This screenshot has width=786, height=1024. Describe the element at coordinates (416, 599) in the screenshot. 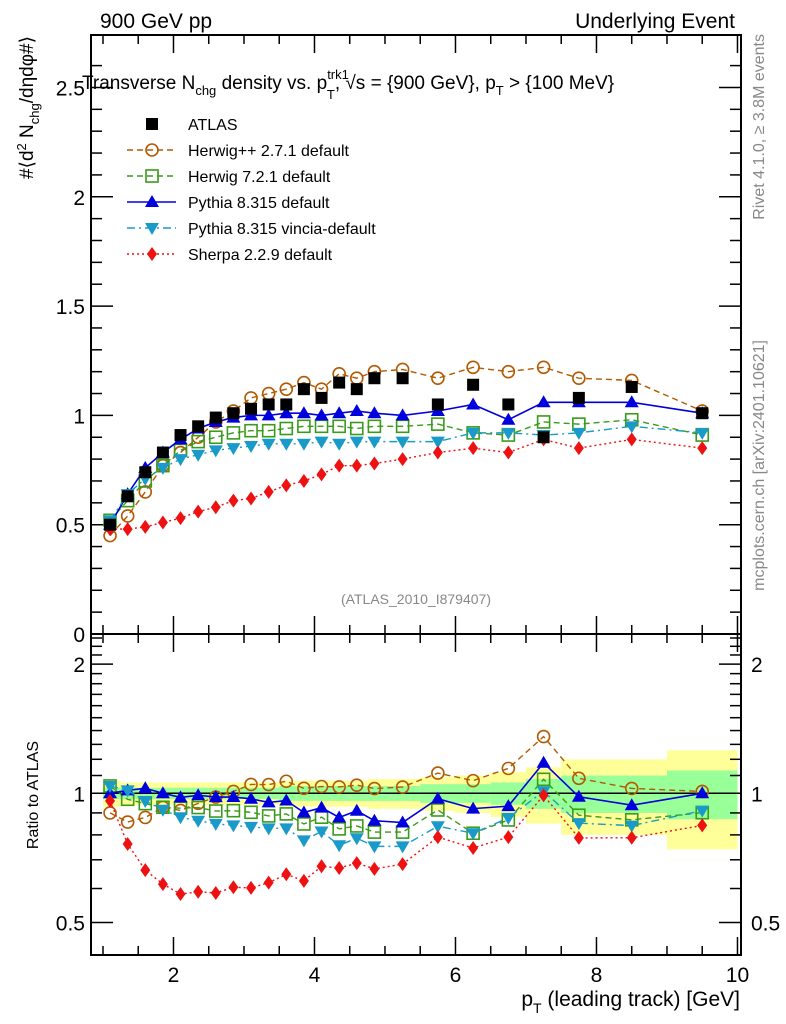

I see `analysis-watermark: (ATLAS_2010_I879407)` at that location.